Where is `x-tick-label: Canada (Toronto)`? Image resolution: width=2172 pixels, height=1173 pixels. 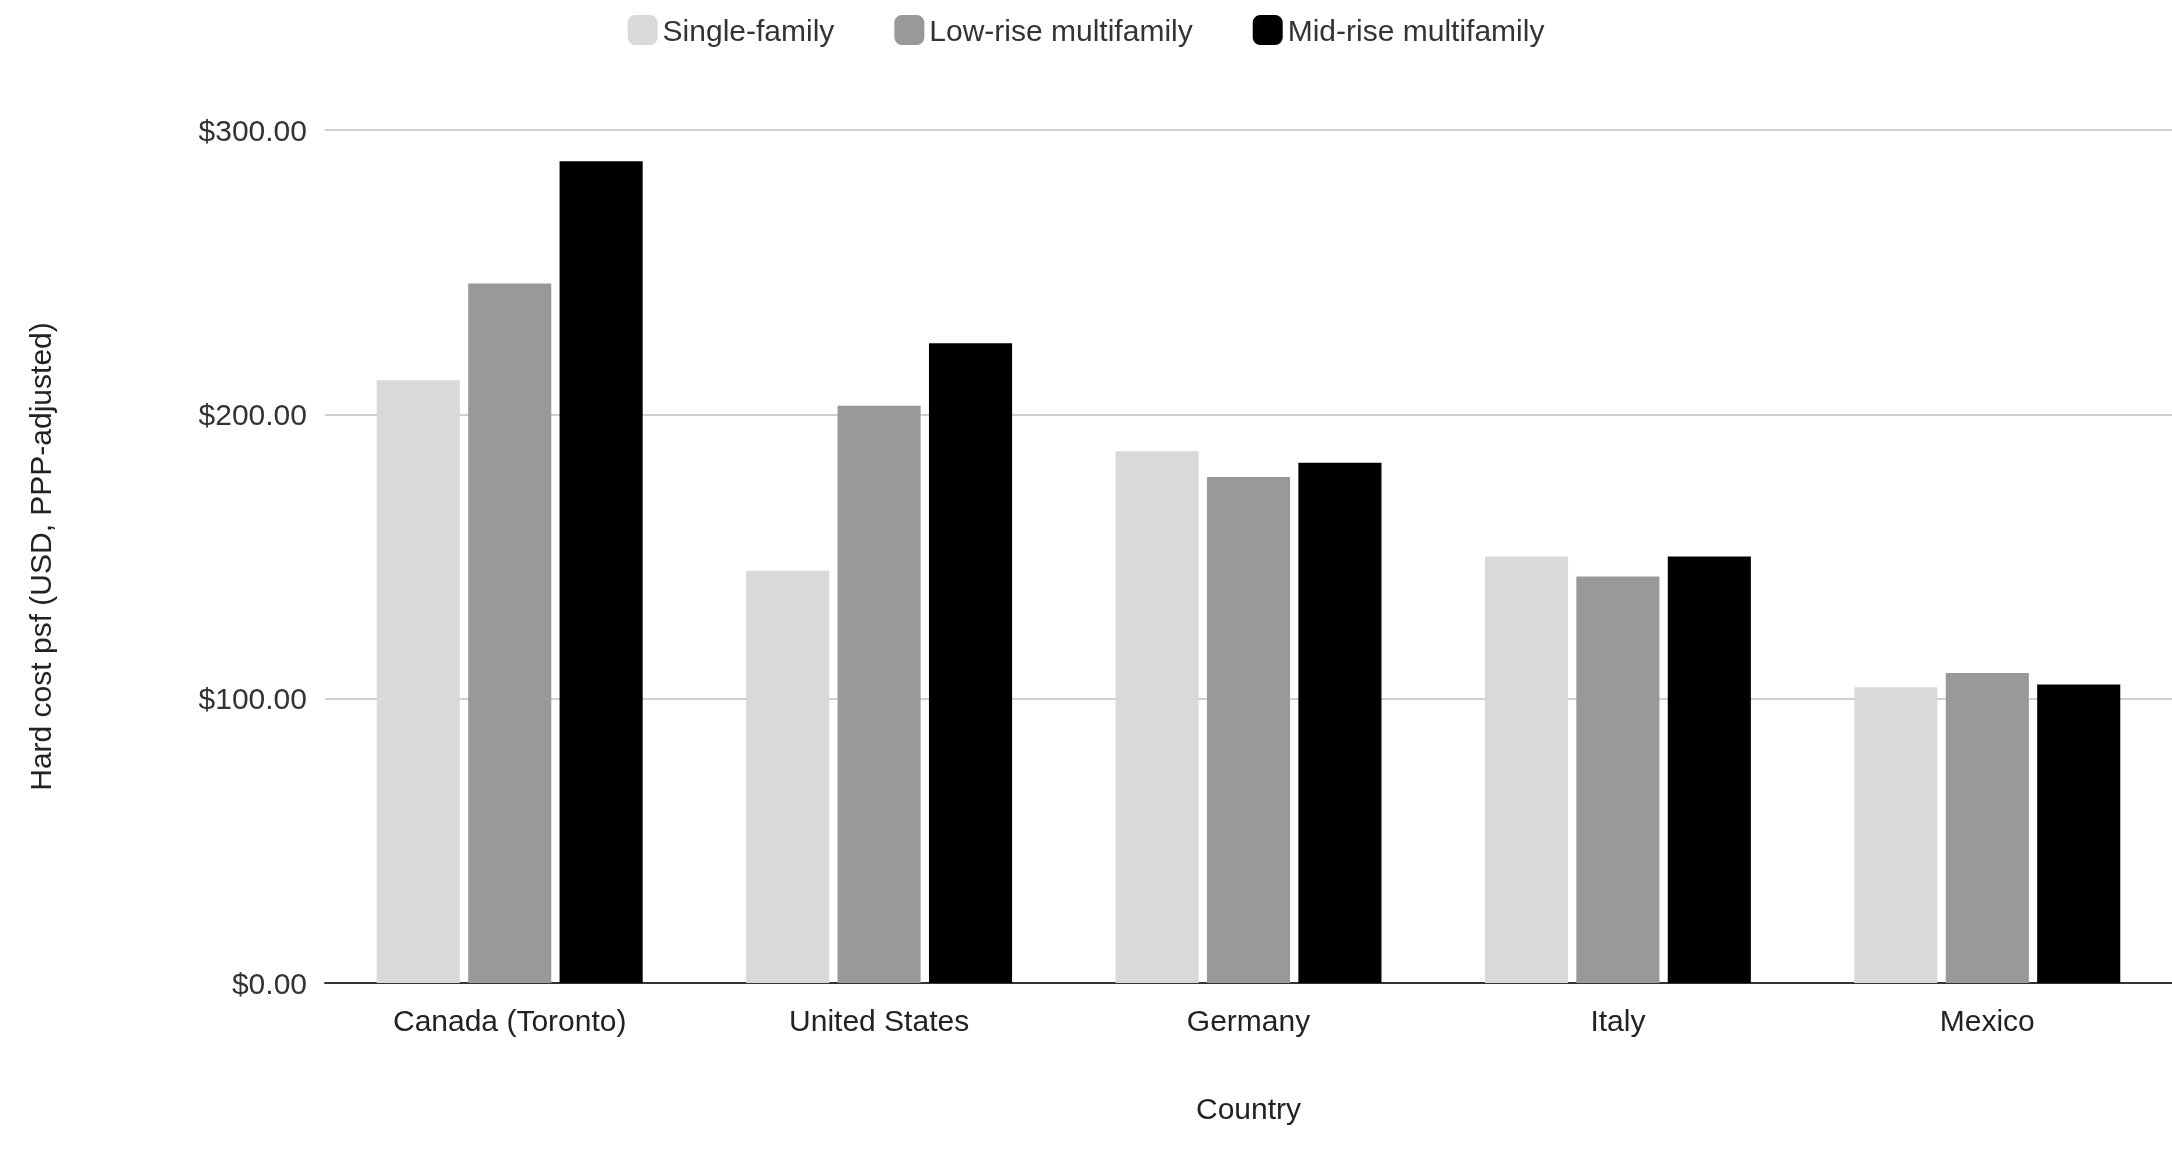
x-tick-label: Canada (Toronto) is located at coordinates (509, 1020).